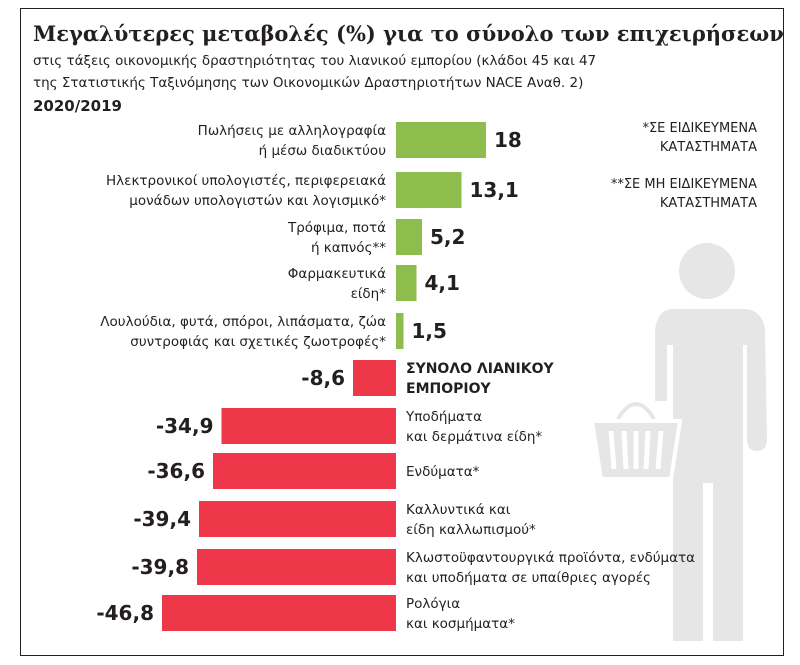  I want to click on footnote-specialized-line-1: *ΣΕ ΕΙΔΙΚΕΥΜΕΝΑ, so click(699, 128).